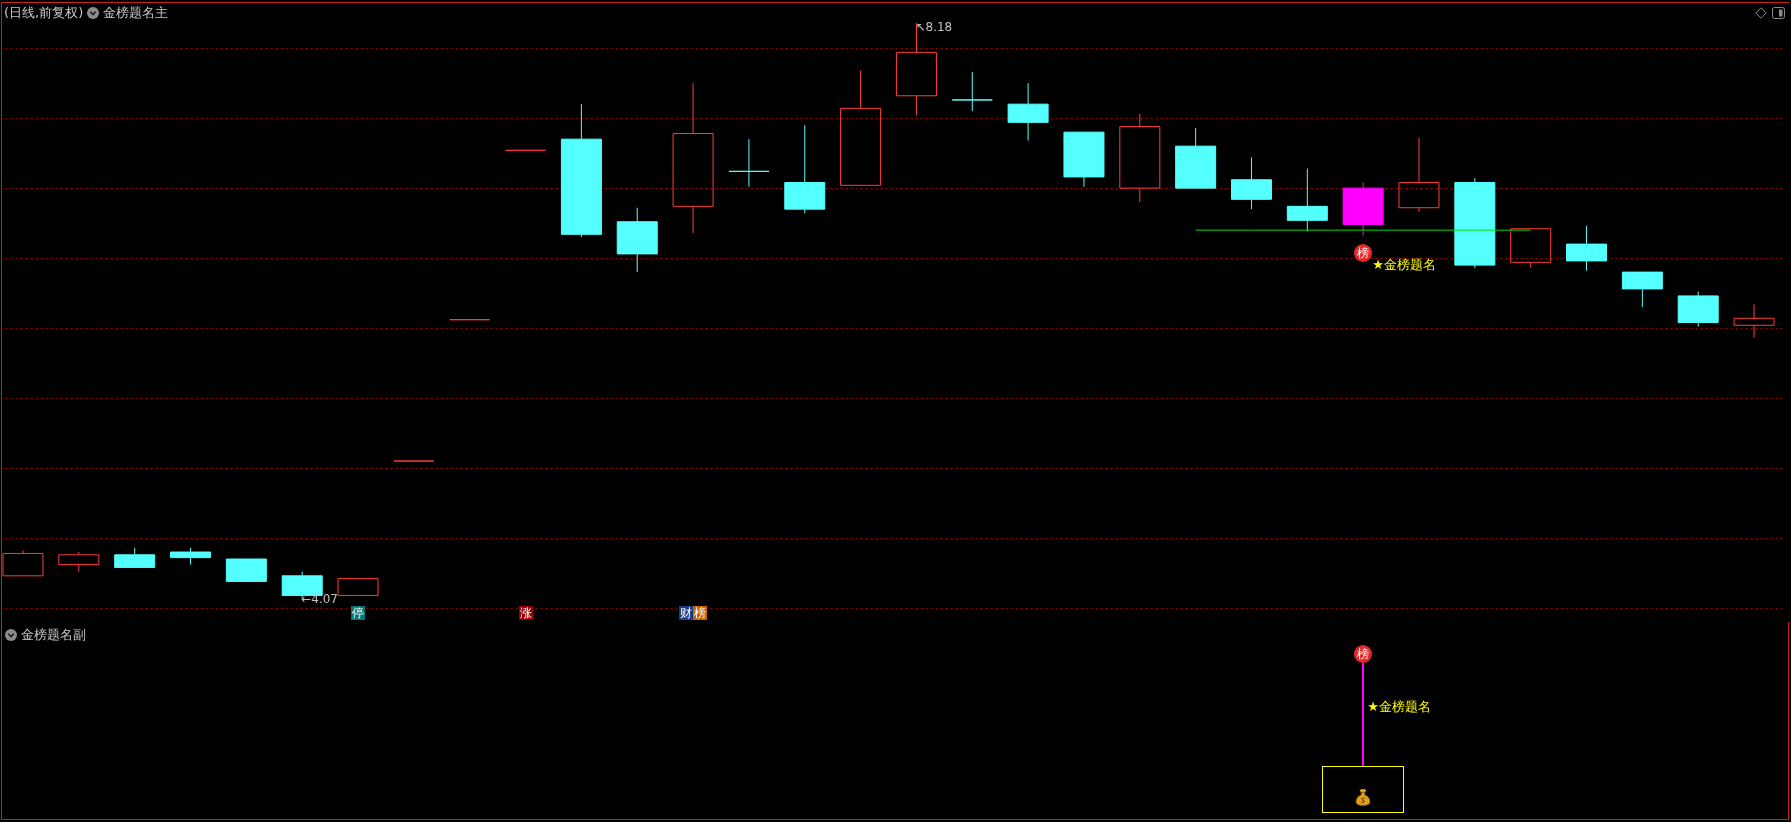 The width and height of the screenshot is (1791, 822). I want to click on annotation: ←4.07, so click(319, 599).